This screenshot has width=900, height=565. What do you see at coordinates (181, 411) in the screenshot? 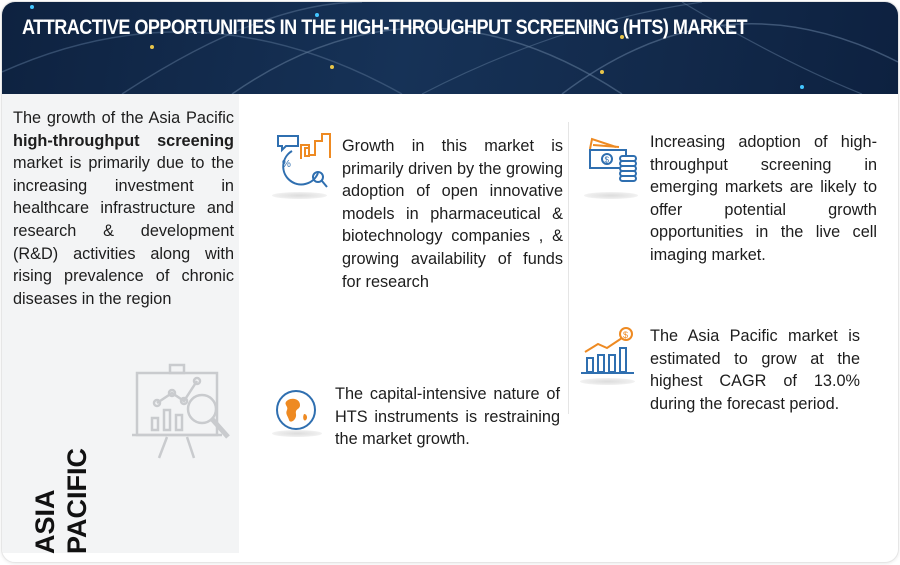
I see `presentation-analytics-icon` at bounding box center [181, 411].